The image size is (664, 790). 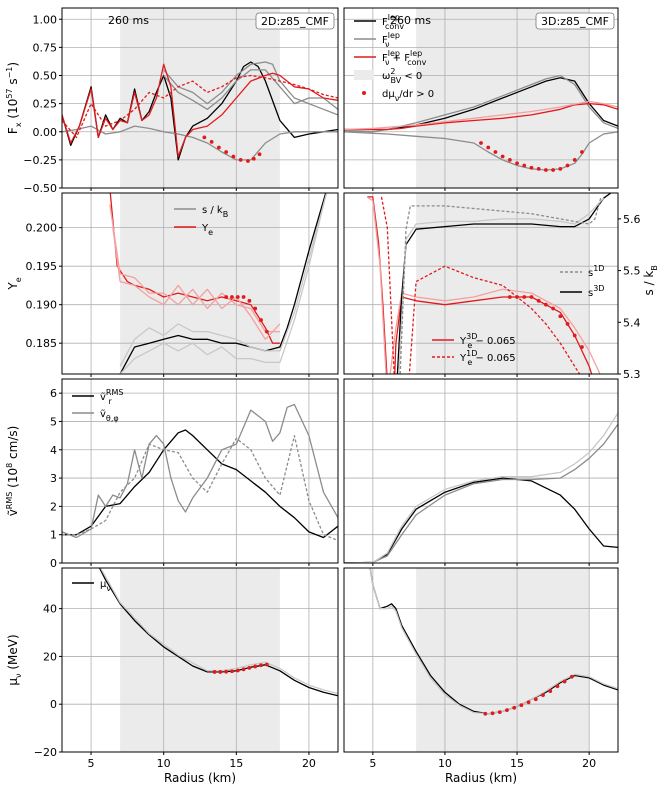 What do you see at coordinates (53, 506) in the screenshot?
I see `y-tick-label: 2` at bounding box center [53, 506].